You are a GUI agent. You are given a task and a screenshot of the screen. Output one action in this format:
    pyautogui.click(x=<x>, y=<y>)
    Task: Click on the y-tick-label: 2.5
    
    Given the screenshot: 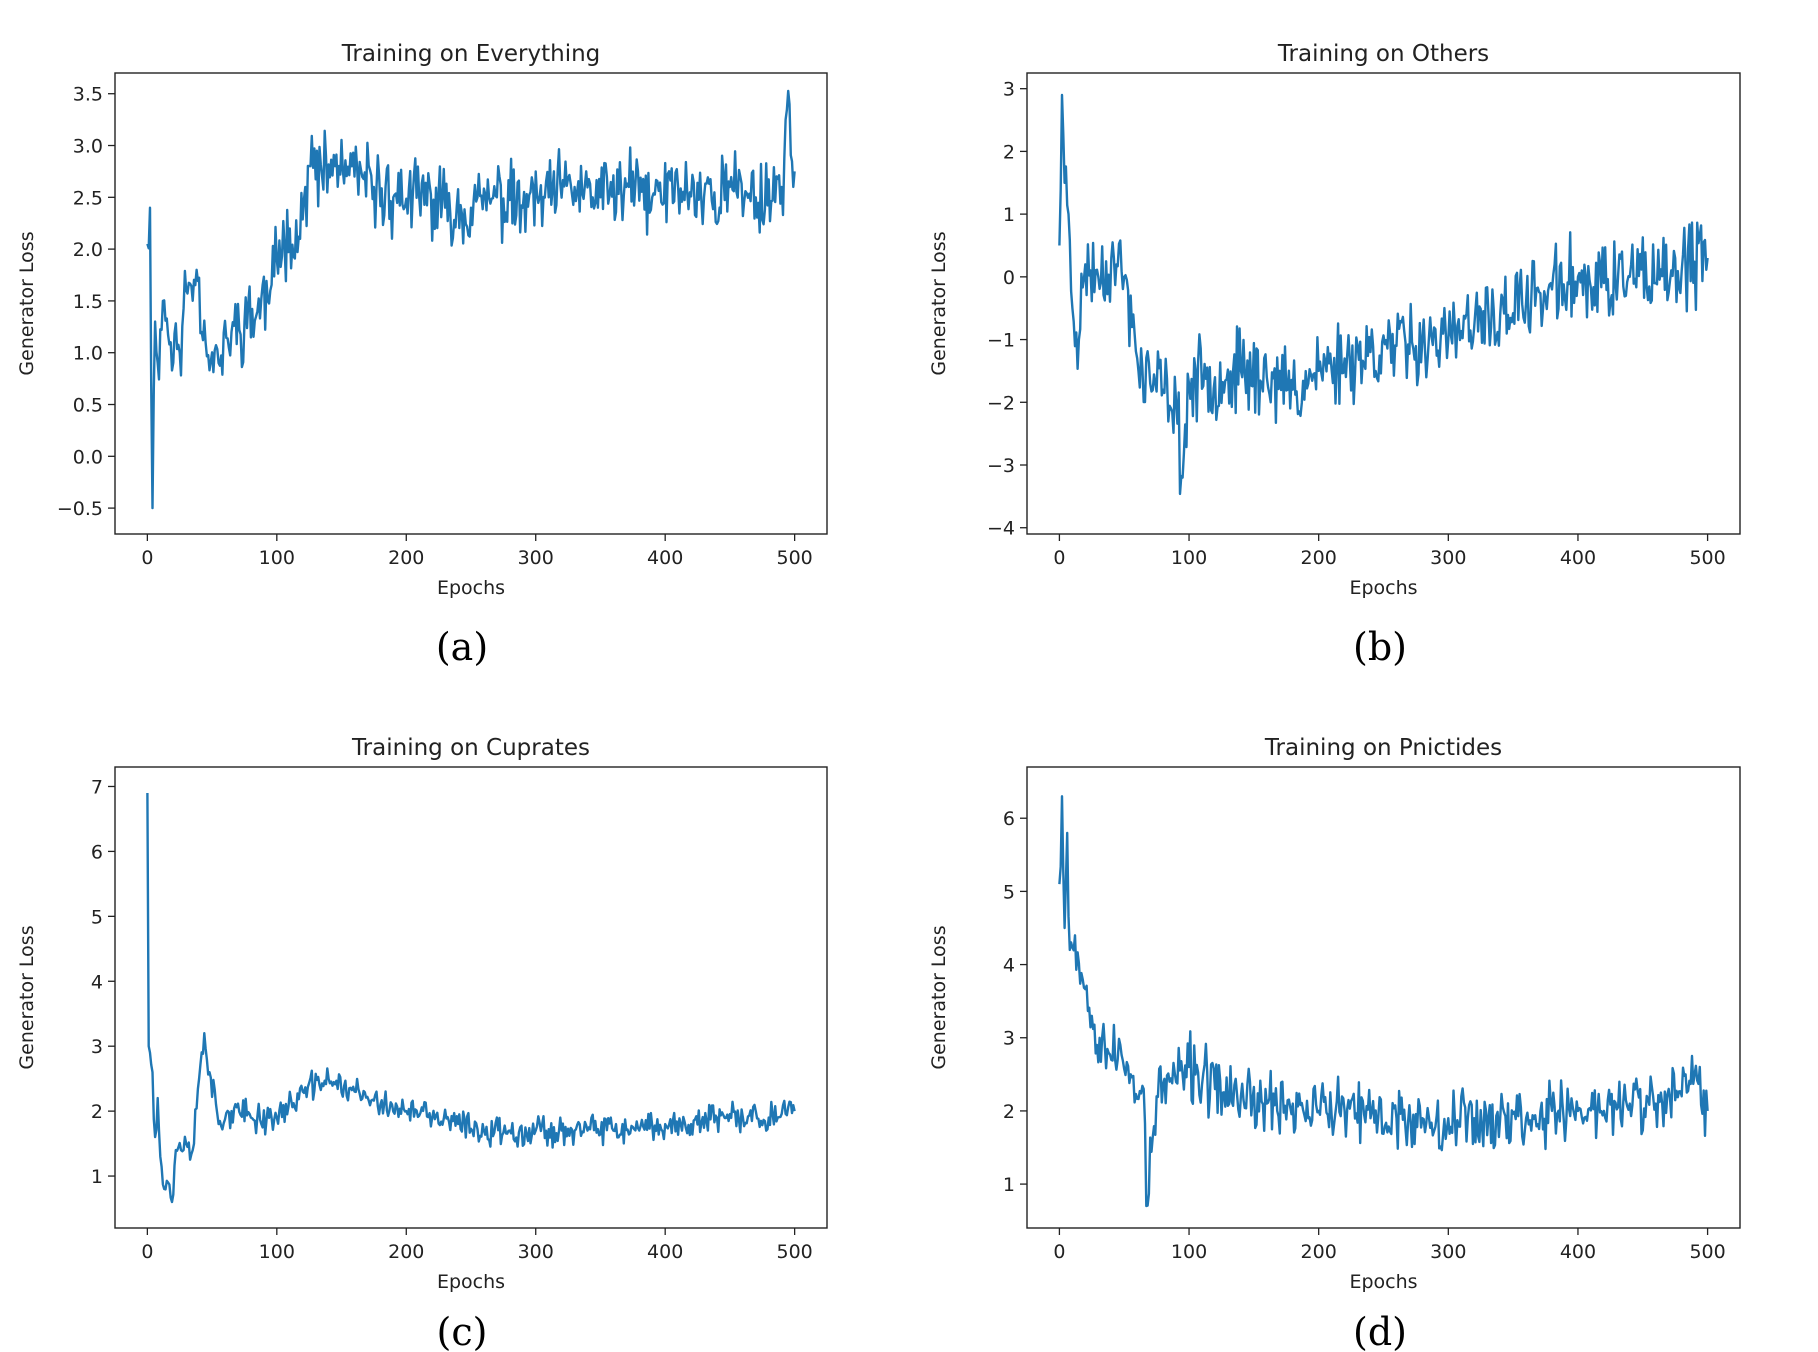 What is the action you would take?
    pyautogui.click(x=88, y=198)
    